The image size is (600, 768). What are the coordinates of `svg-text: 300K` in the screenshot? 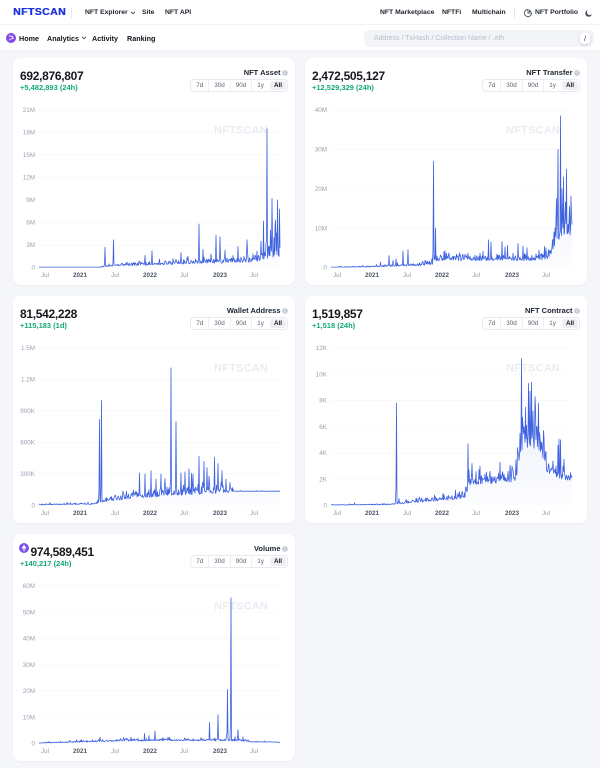 It's located at (28, 474).